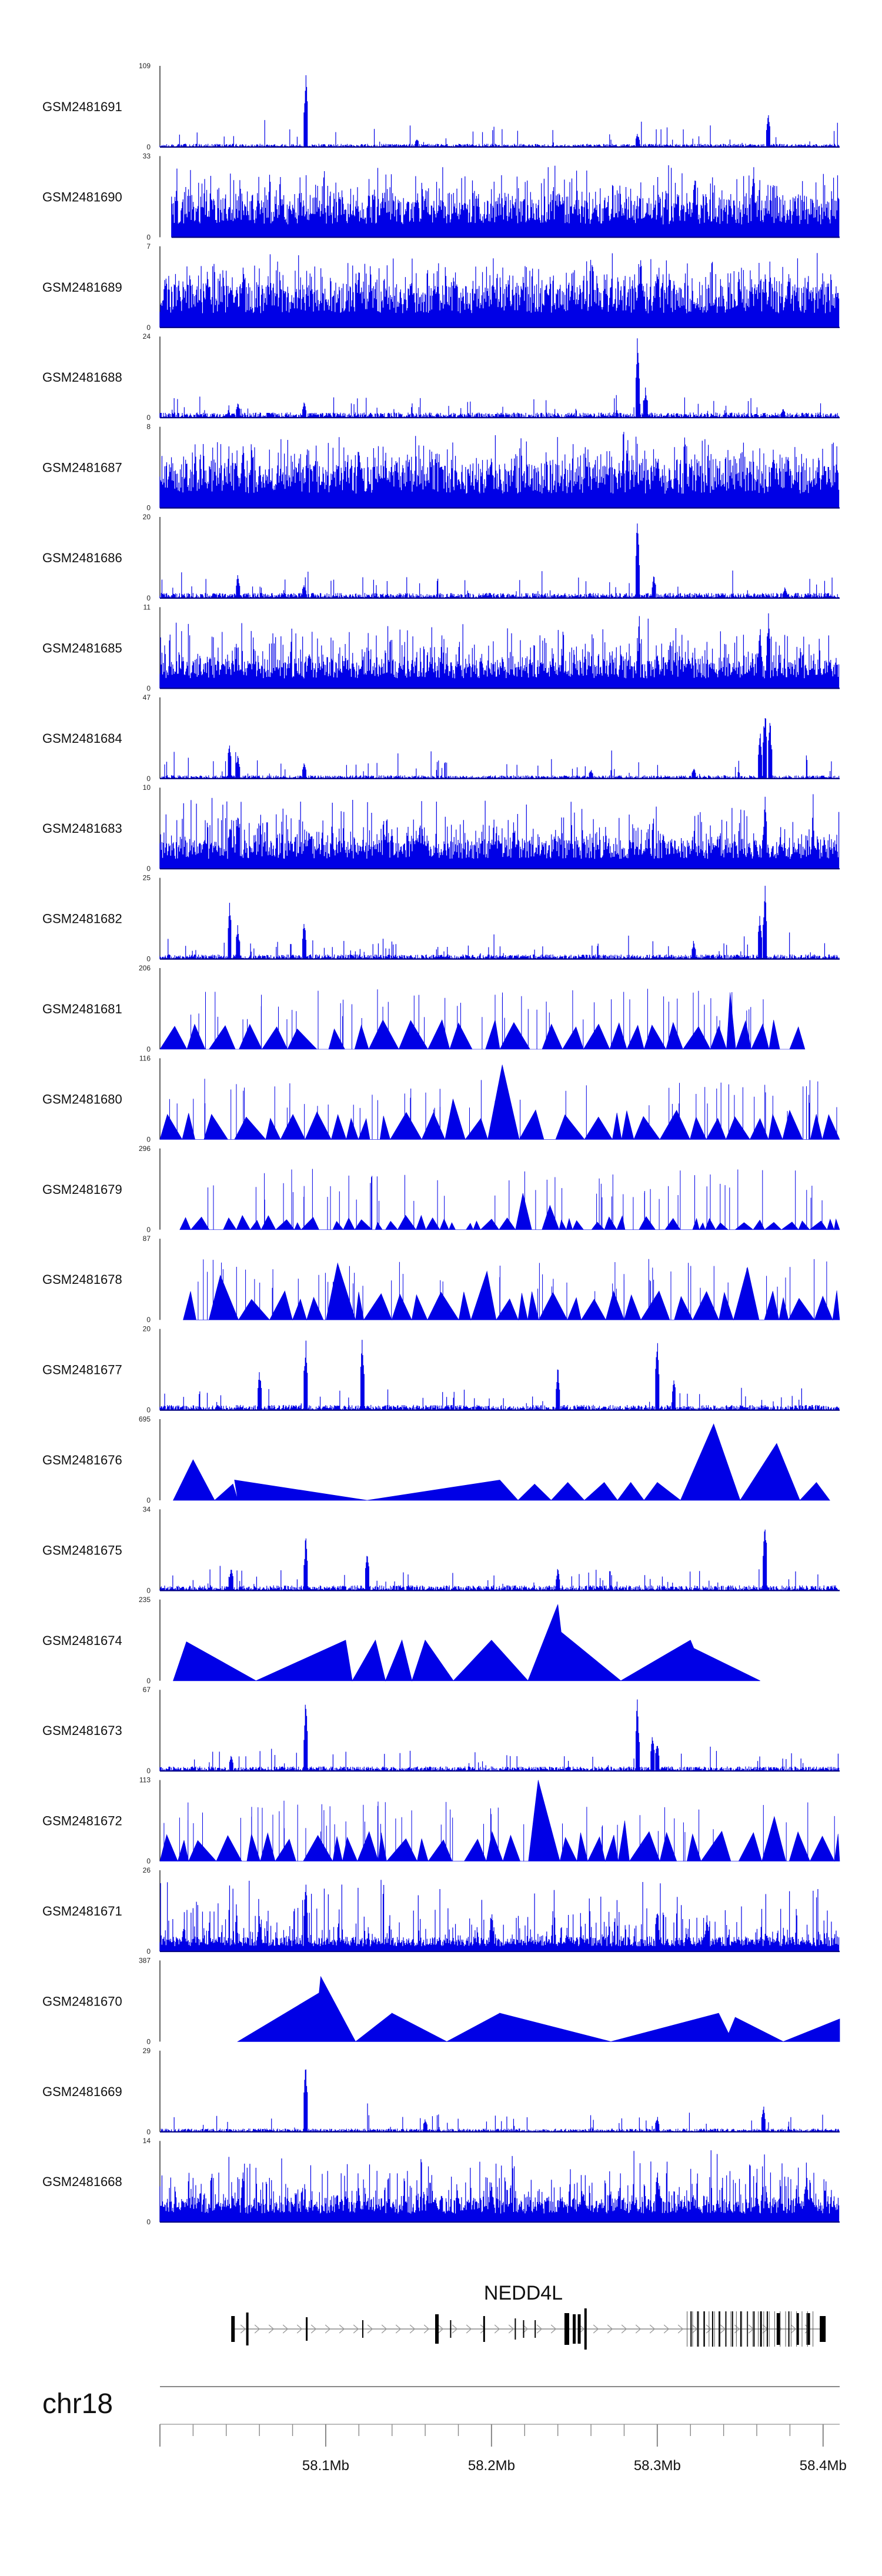 Image resolution: width=882 pixels, height=2576 pixels. I want to click on track-ymax-label: 296, so click(145, 1148).